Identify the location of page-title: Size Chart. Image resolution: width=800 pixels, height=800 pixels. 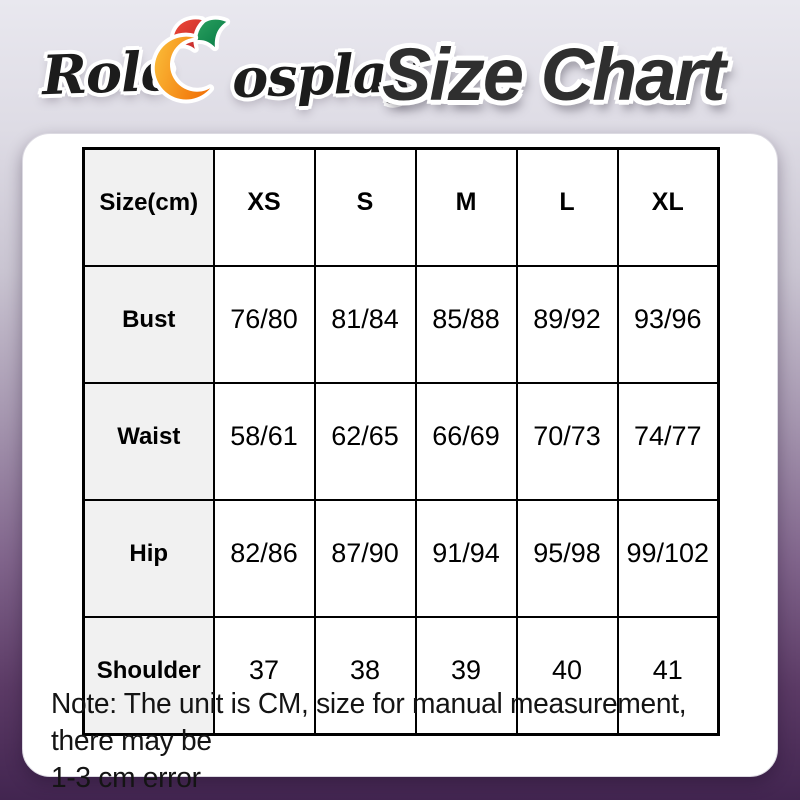
(554, 74).